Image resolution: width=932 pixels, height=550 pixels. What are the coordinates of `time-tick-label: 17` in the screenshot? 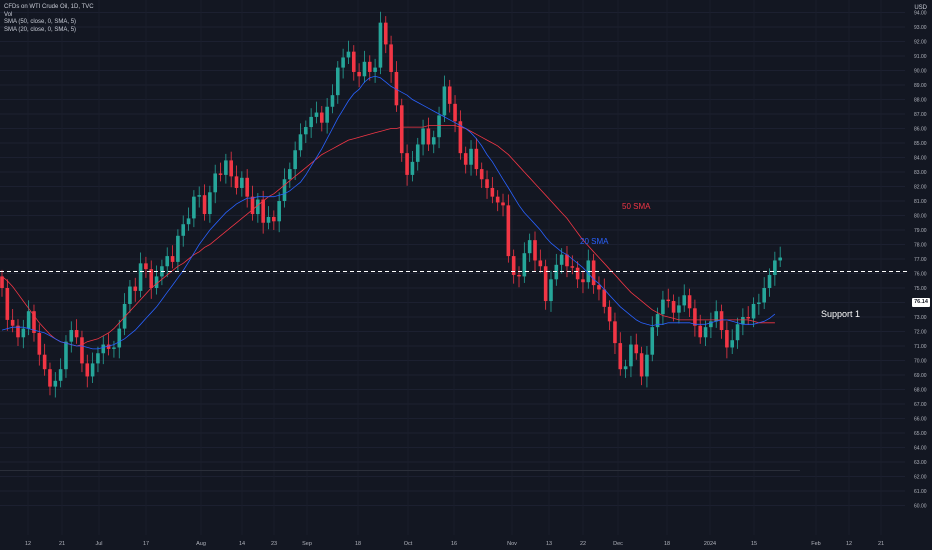 It's located at (146, 544).